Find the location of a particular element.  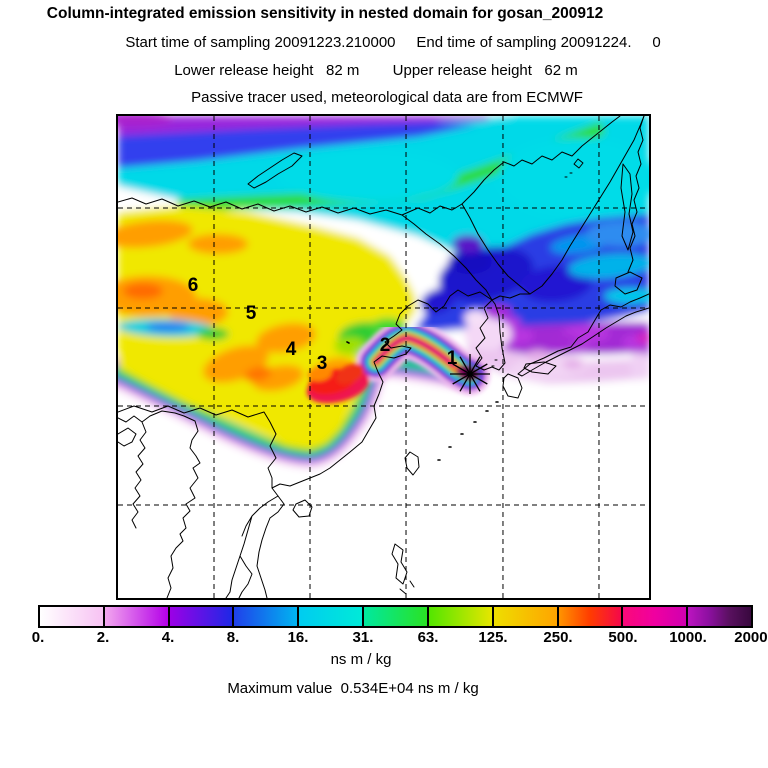

colorbar-tick: 2000. is located at coordinates (751, 637).